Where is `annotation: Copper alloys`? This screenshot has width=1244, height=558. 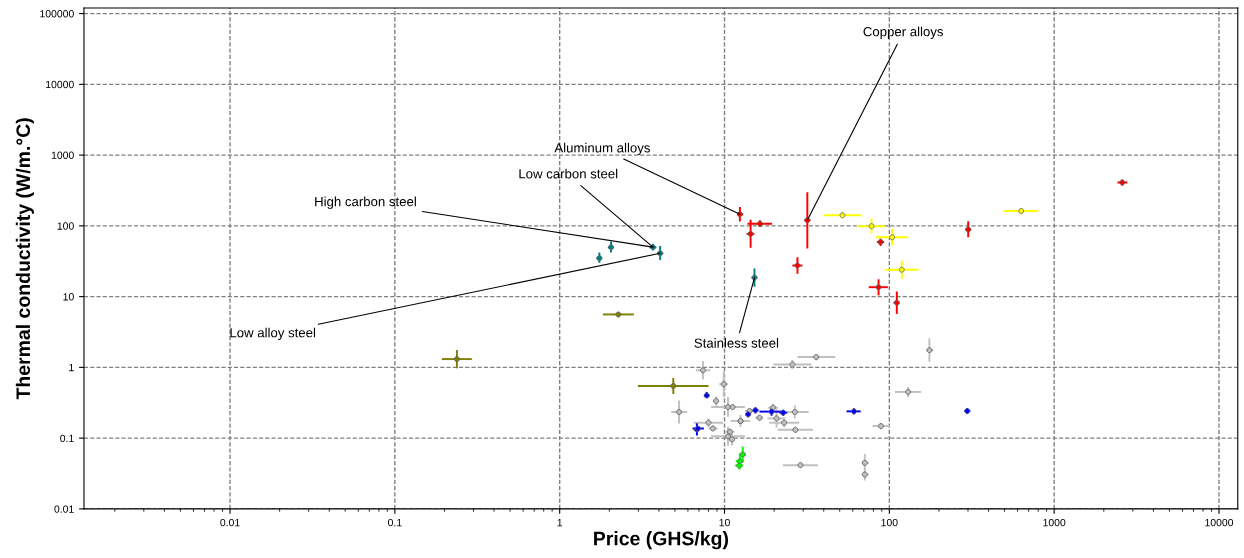
annotation: Copper alloys is located at coordinates (903, 32).